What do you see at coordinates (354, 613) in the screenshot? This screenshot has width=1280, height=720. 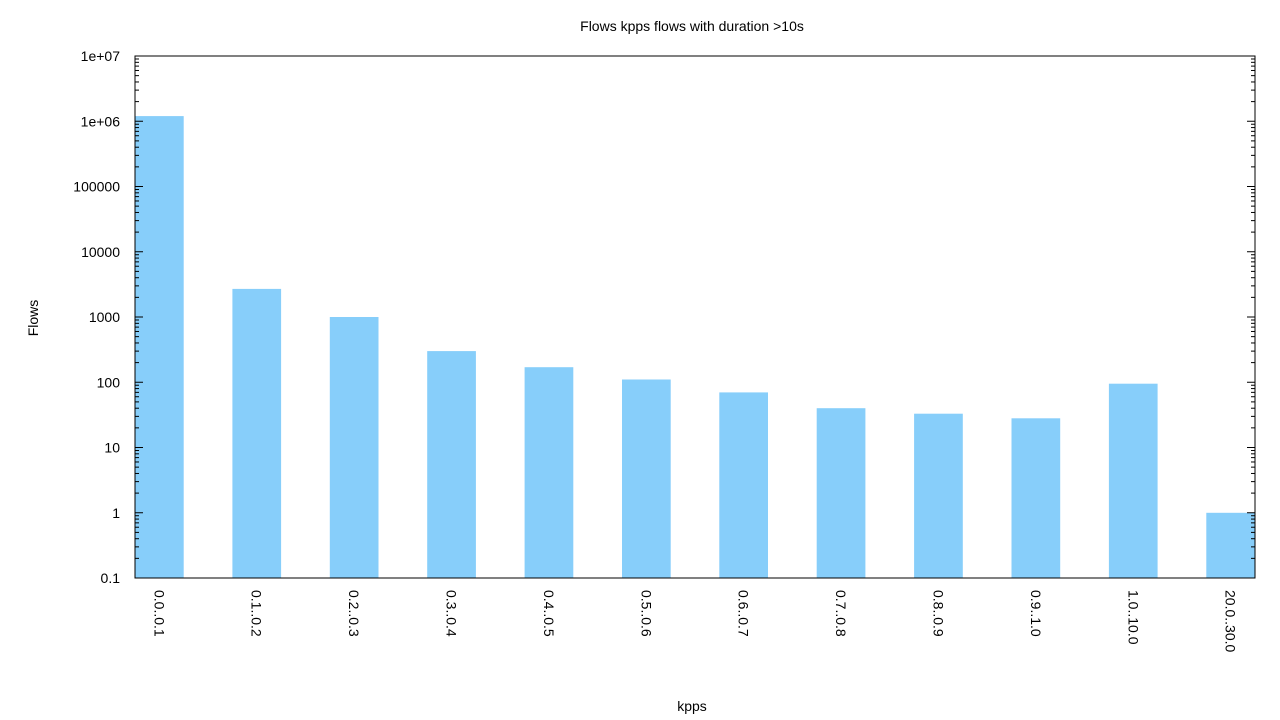 I see `x-tick-label: 0.2..0.3` at bounding box center [354, 613].